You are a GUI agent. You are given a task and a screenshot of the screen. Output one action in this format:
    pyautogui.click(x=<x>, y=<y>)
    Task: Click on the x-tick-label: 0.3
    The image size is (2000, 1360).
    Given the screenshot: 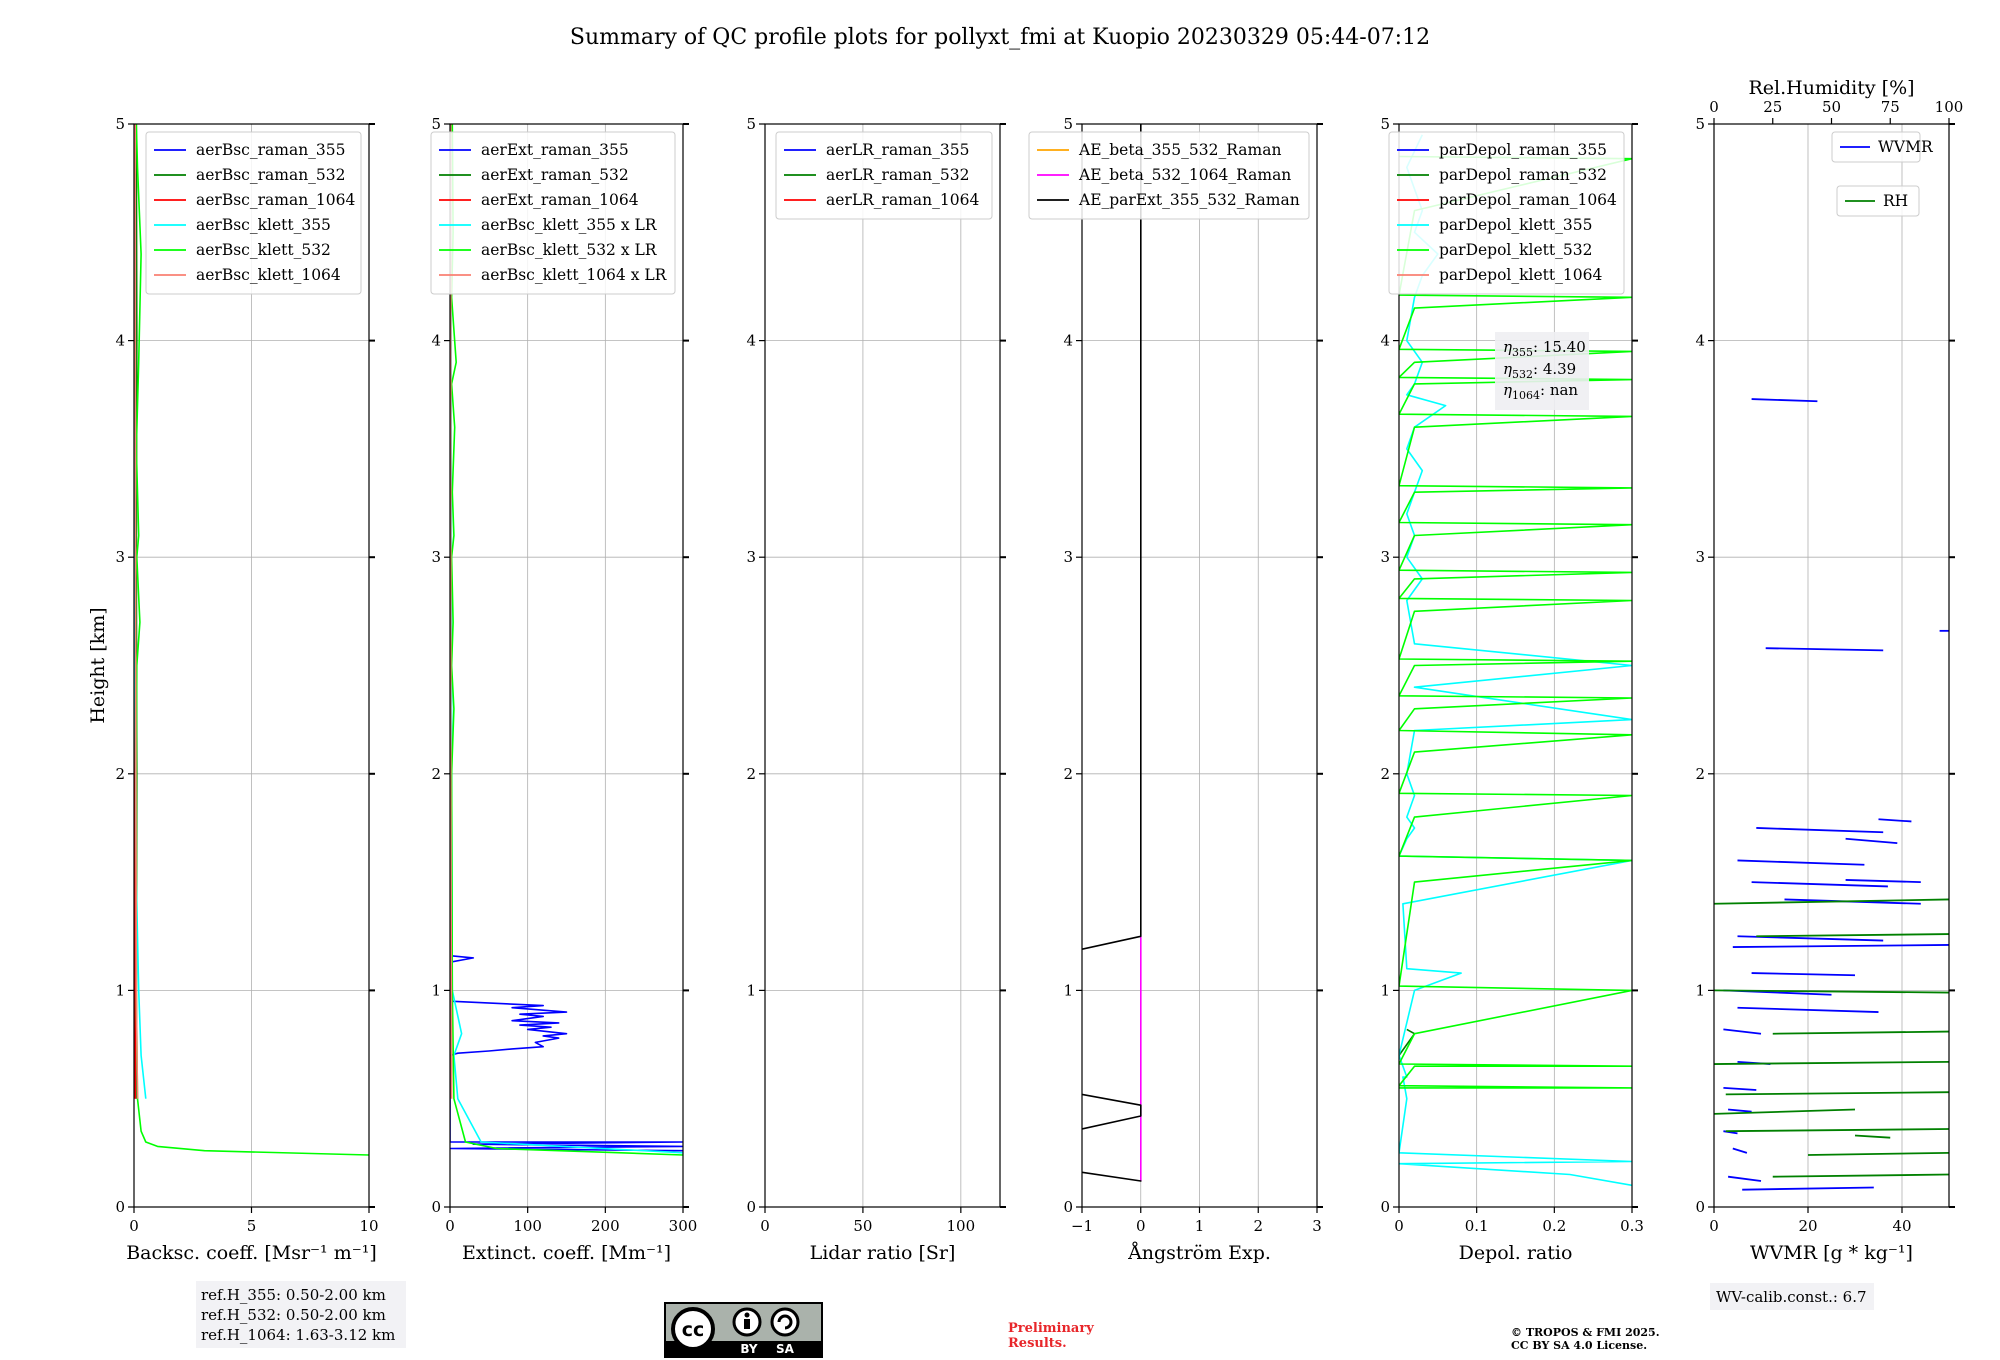 What is the action you would take?
    pyautogui.click(x=1632, y=1226)
    